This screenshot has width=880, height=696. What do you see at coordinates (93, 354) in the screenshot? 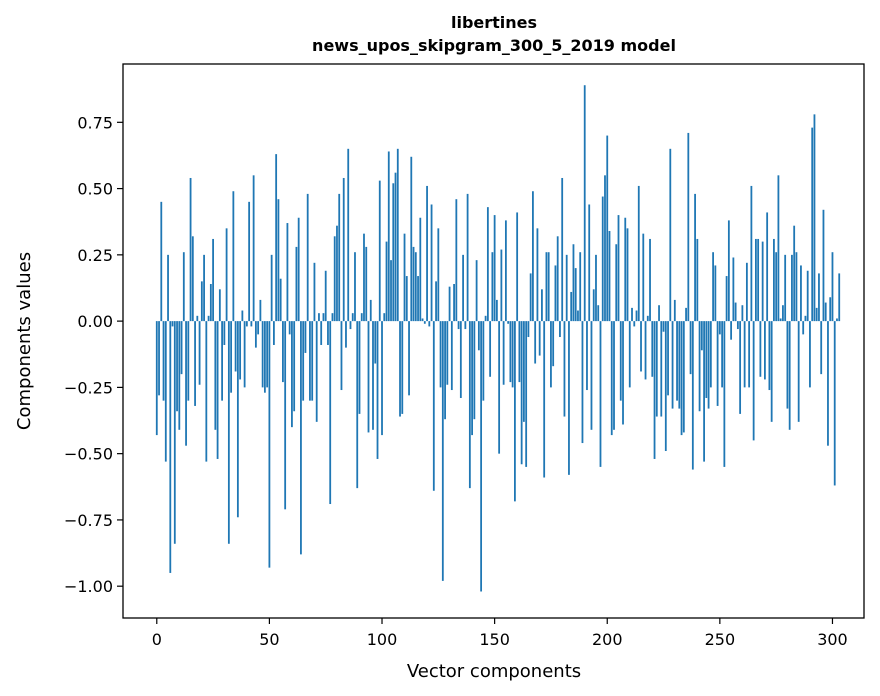
I see `y-axis: −1.00 −0.75 −0.50 −0.25 0.00 0.25 0.50 0.75` at bounding box center [93, 354].